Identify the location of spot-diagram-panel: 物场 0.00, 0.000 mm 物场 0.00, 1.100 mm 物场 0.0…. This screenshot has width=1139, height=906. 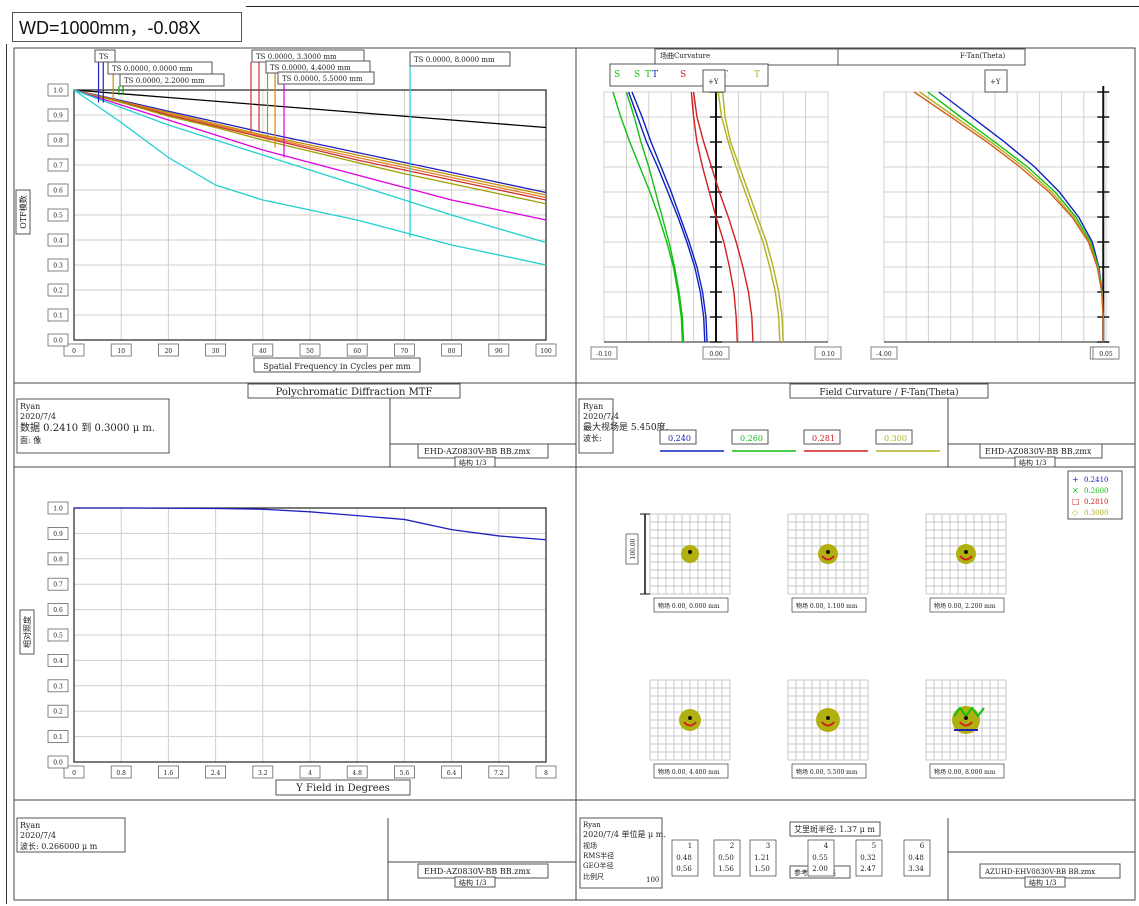
(816, 646).